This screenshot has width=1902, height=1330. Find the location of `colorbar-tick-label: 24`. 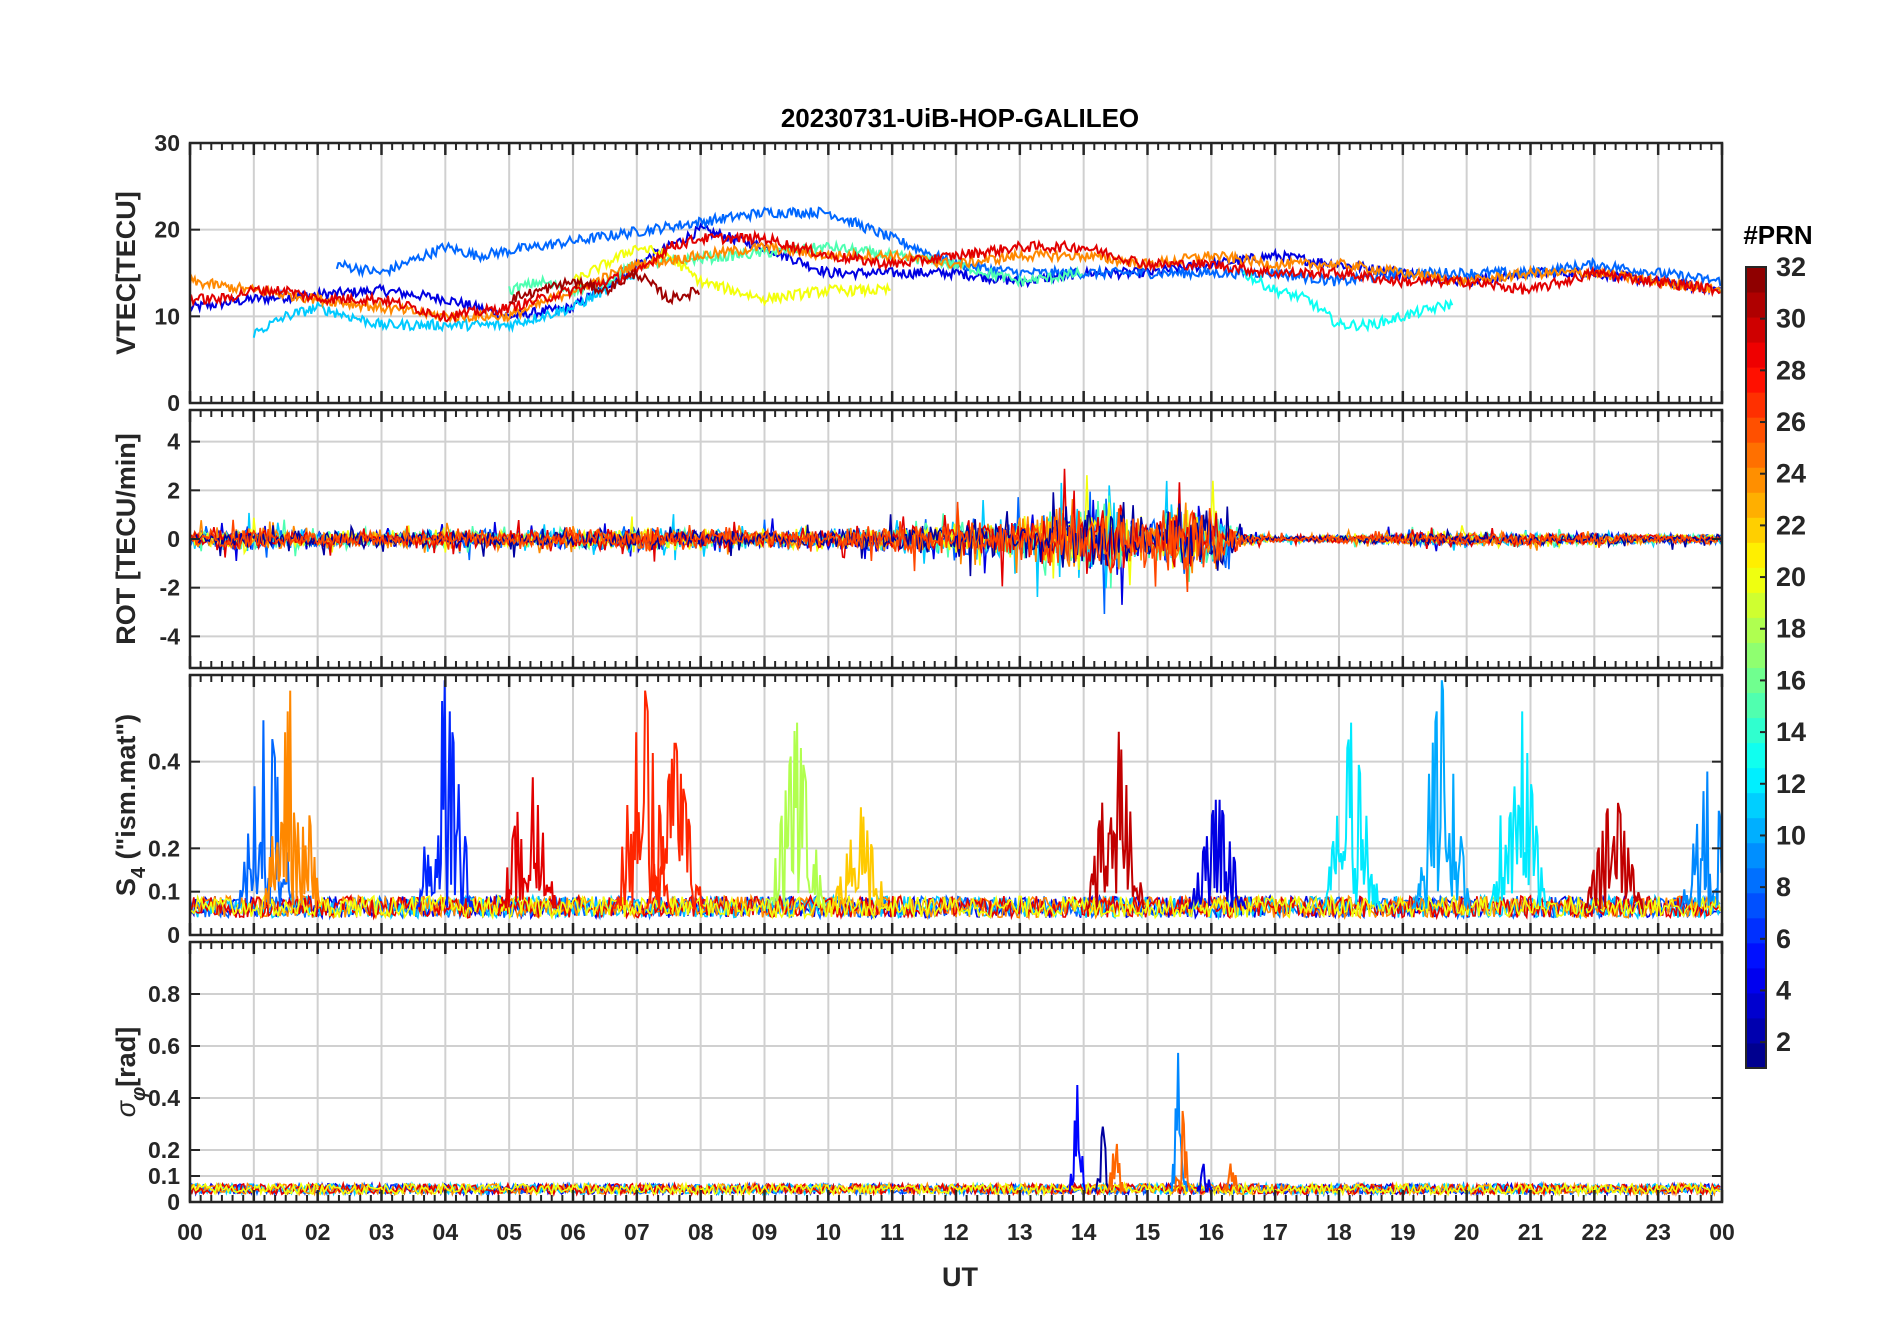

colorbar-tick-label: 24 is located at coordinates (1791, 474).